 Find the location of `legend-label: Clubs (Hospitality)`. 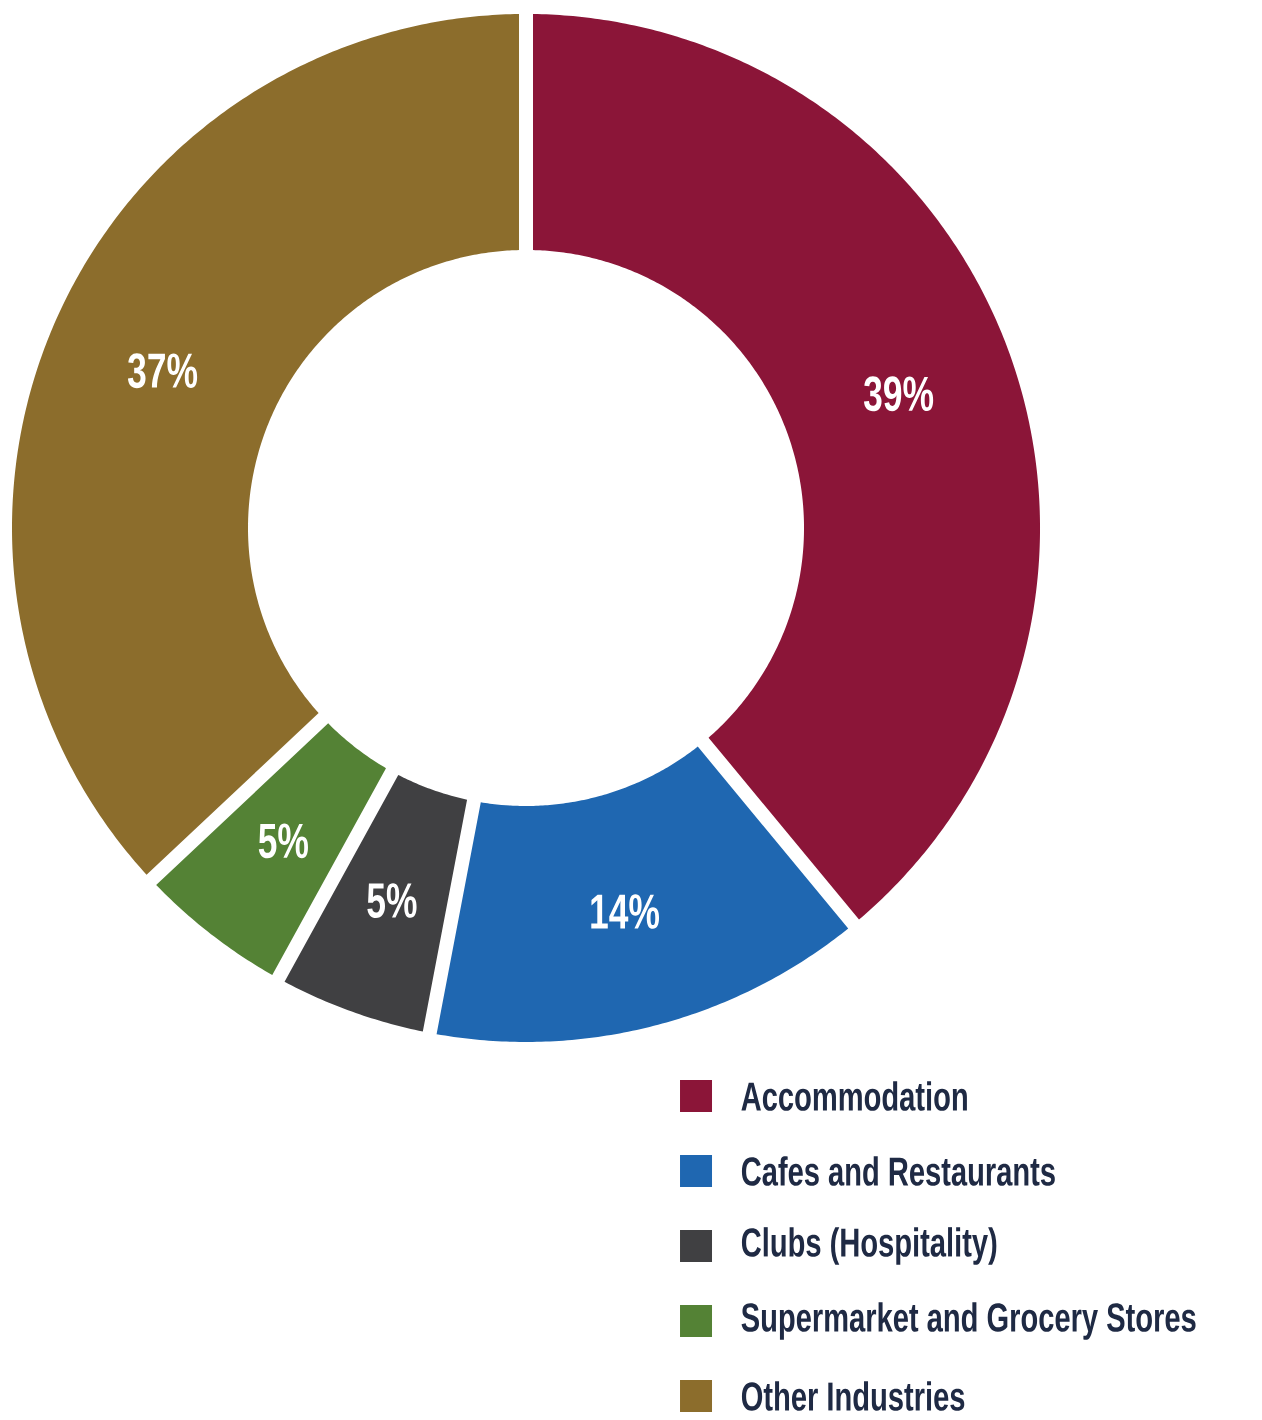

legend-label: Clubs (Hospitality) is located at coordinates (869, 1246).